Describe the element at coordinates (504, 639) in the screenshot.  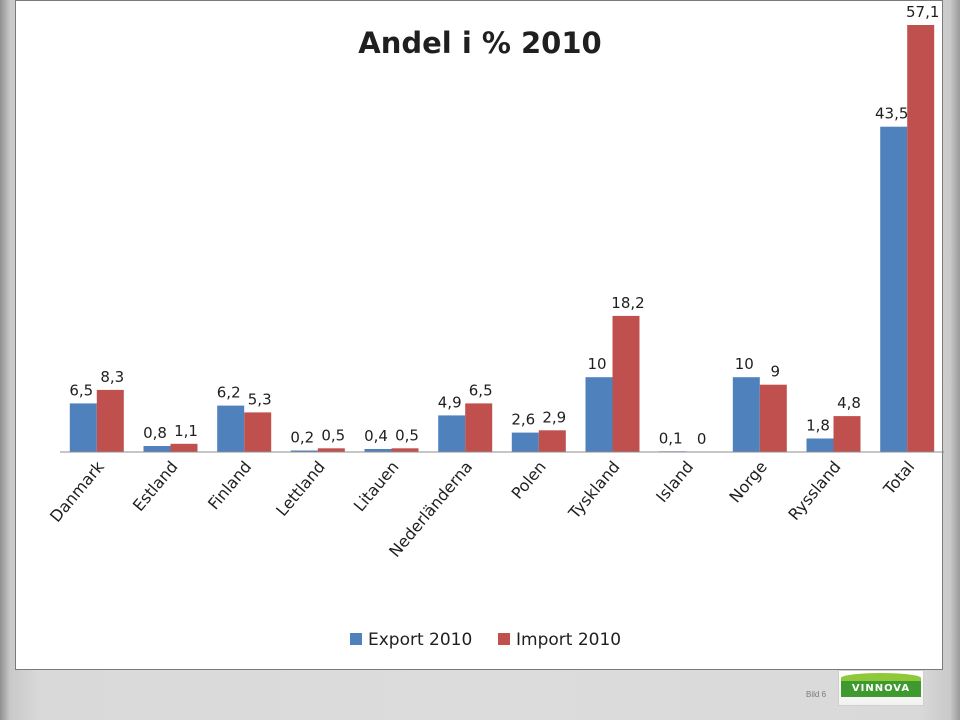
I see `legend-swatch-import` at that location.